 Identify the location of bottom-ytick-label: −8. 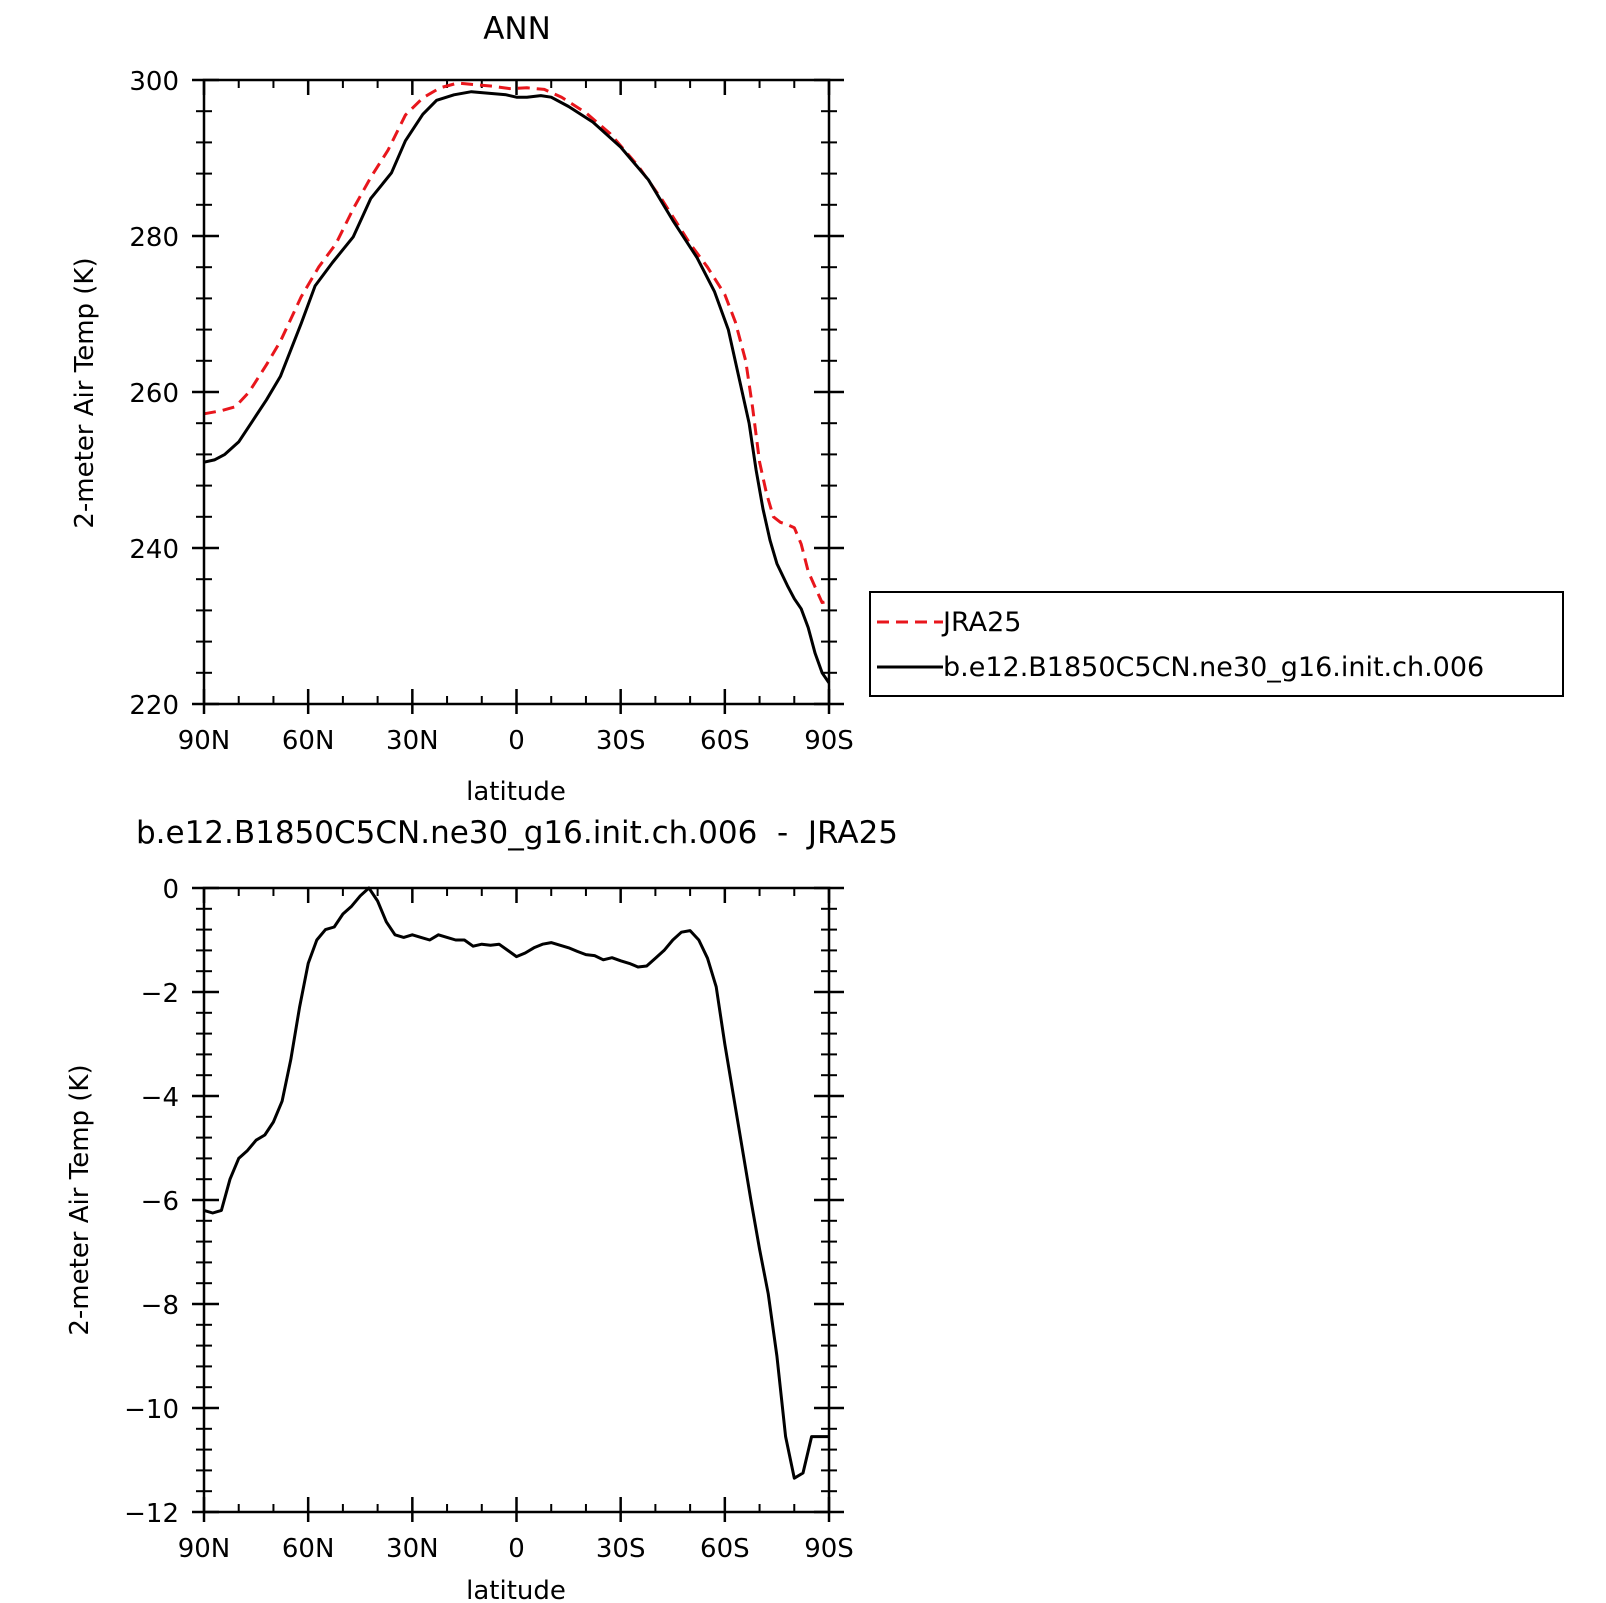
(160, 1306).